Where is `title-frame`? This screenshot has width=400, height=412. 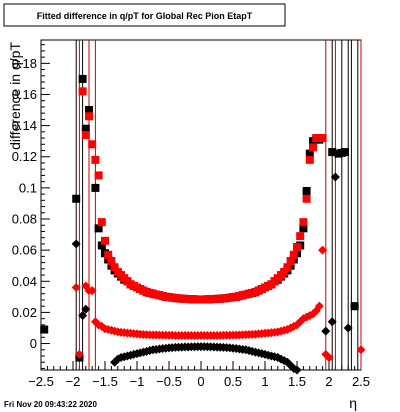
title-frame is located at coordinates (144, 15).